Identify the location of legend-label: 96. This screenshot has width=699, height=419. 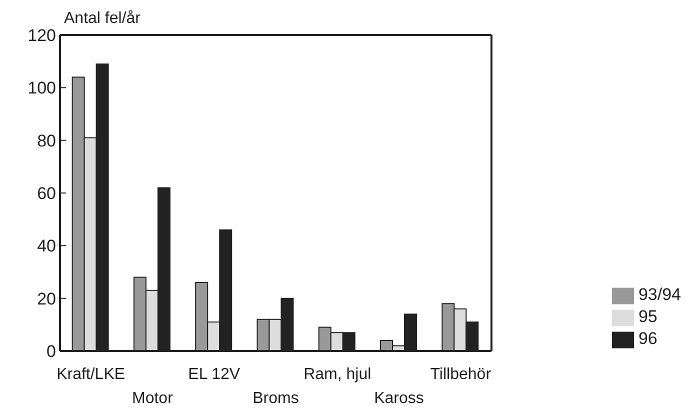
(648, 338).